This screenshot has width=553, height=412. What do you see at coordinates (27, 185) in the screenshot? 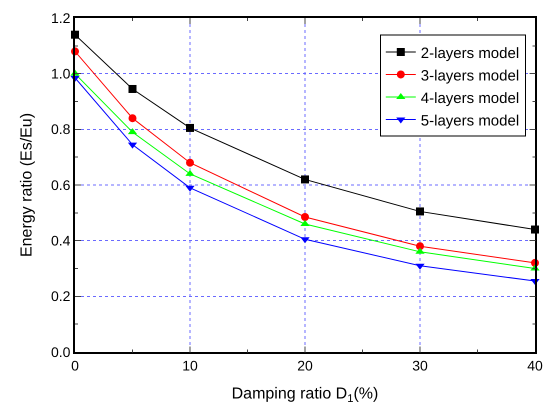
I see `y-axis-title: Energy ratio (Es/Eu)` at bounding box center [27, 185].